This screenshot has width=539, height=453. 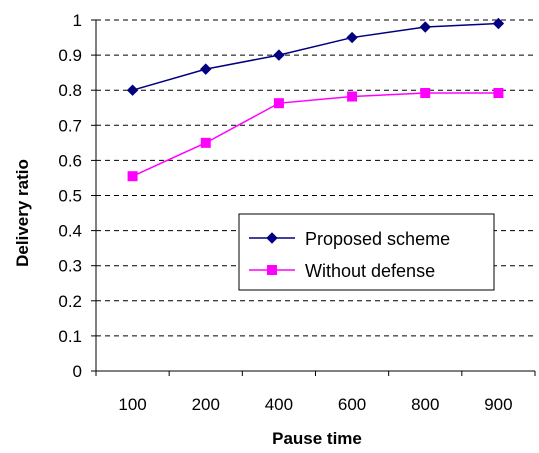 What do you see at coordinates (22, 213) in the screenshot?
I see `y-axis-title: Delivery ratio` at bounding box center [22, 213].